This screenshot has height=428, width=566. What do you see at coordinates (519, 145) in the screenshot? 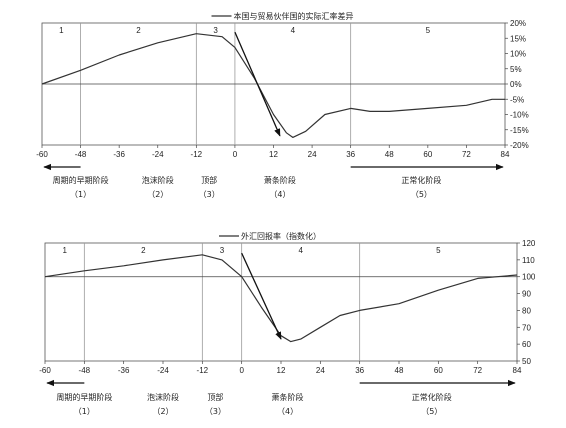
I see `y-tick-label: -20%` at bounding box center [519, 145].